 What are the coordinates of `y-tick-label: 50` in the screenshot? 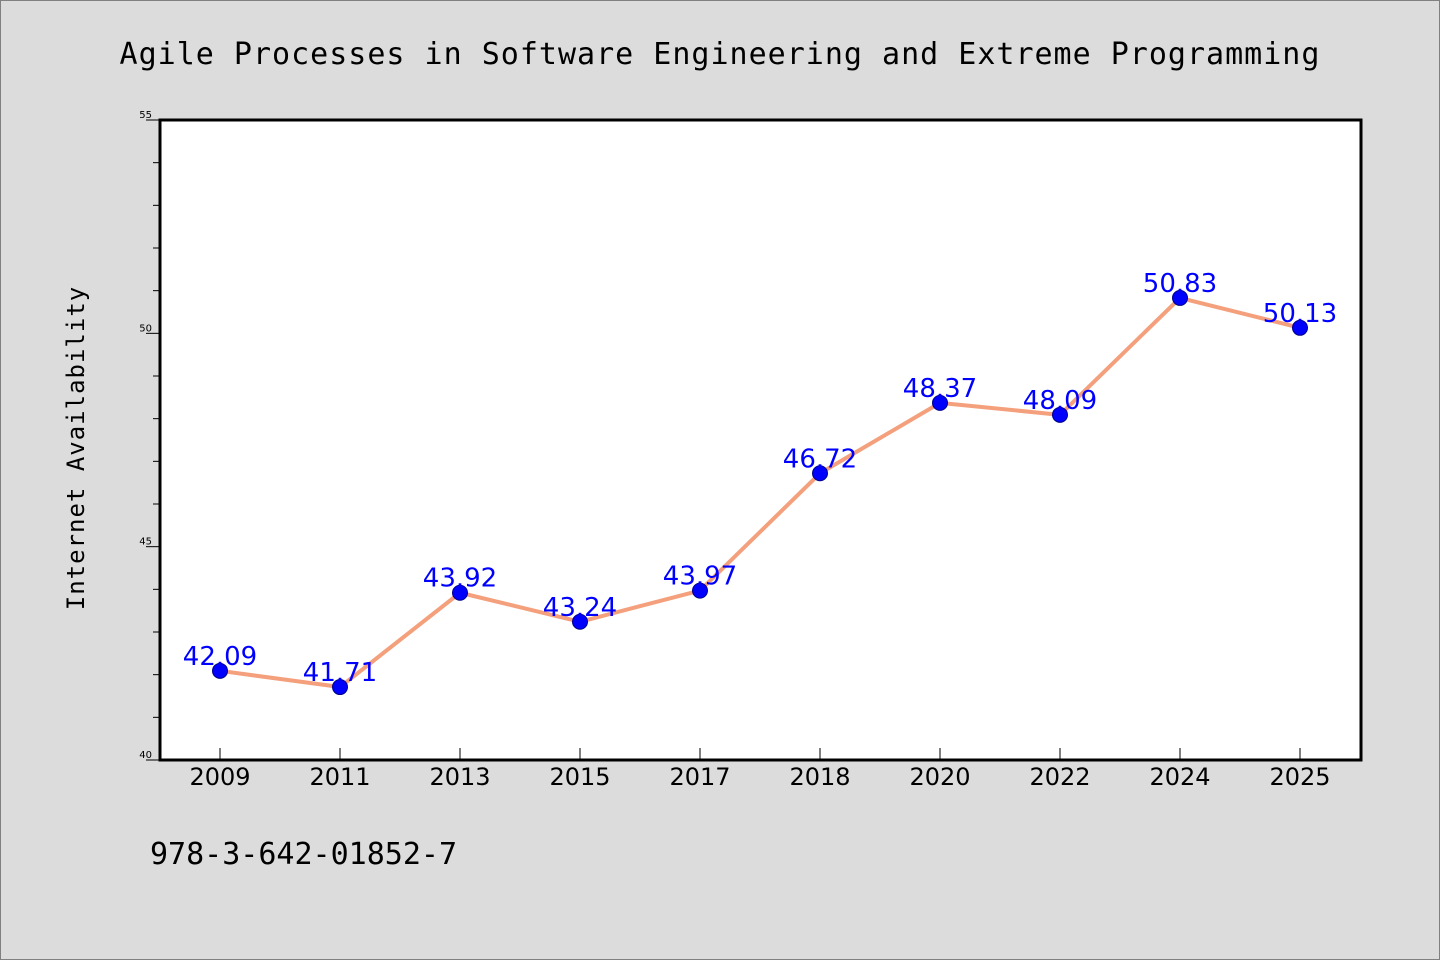 It's located at (145, 328).